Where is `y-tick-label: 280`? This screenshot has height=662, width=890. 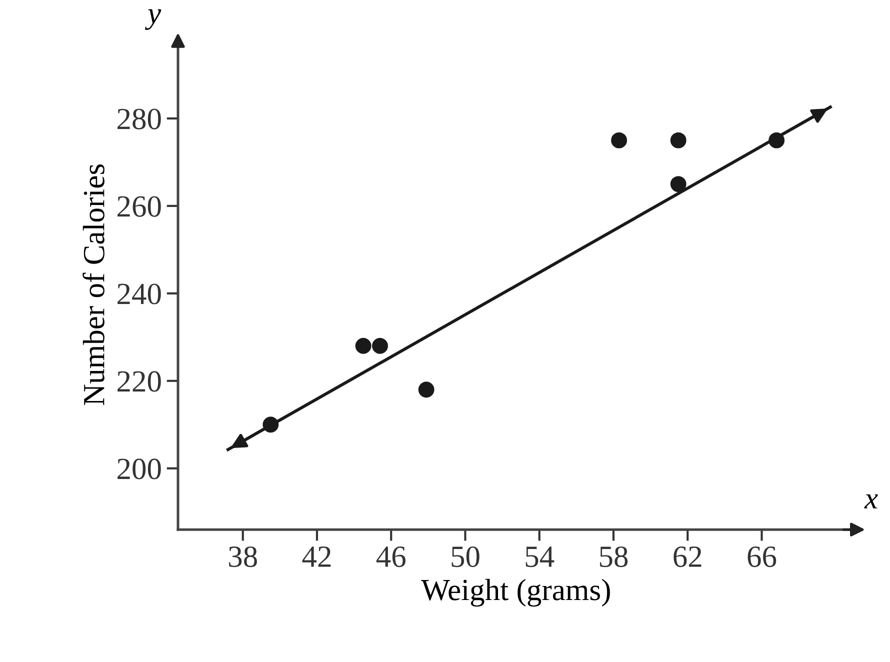
y-tick-label: 280 is located at coordinates (139, 119).